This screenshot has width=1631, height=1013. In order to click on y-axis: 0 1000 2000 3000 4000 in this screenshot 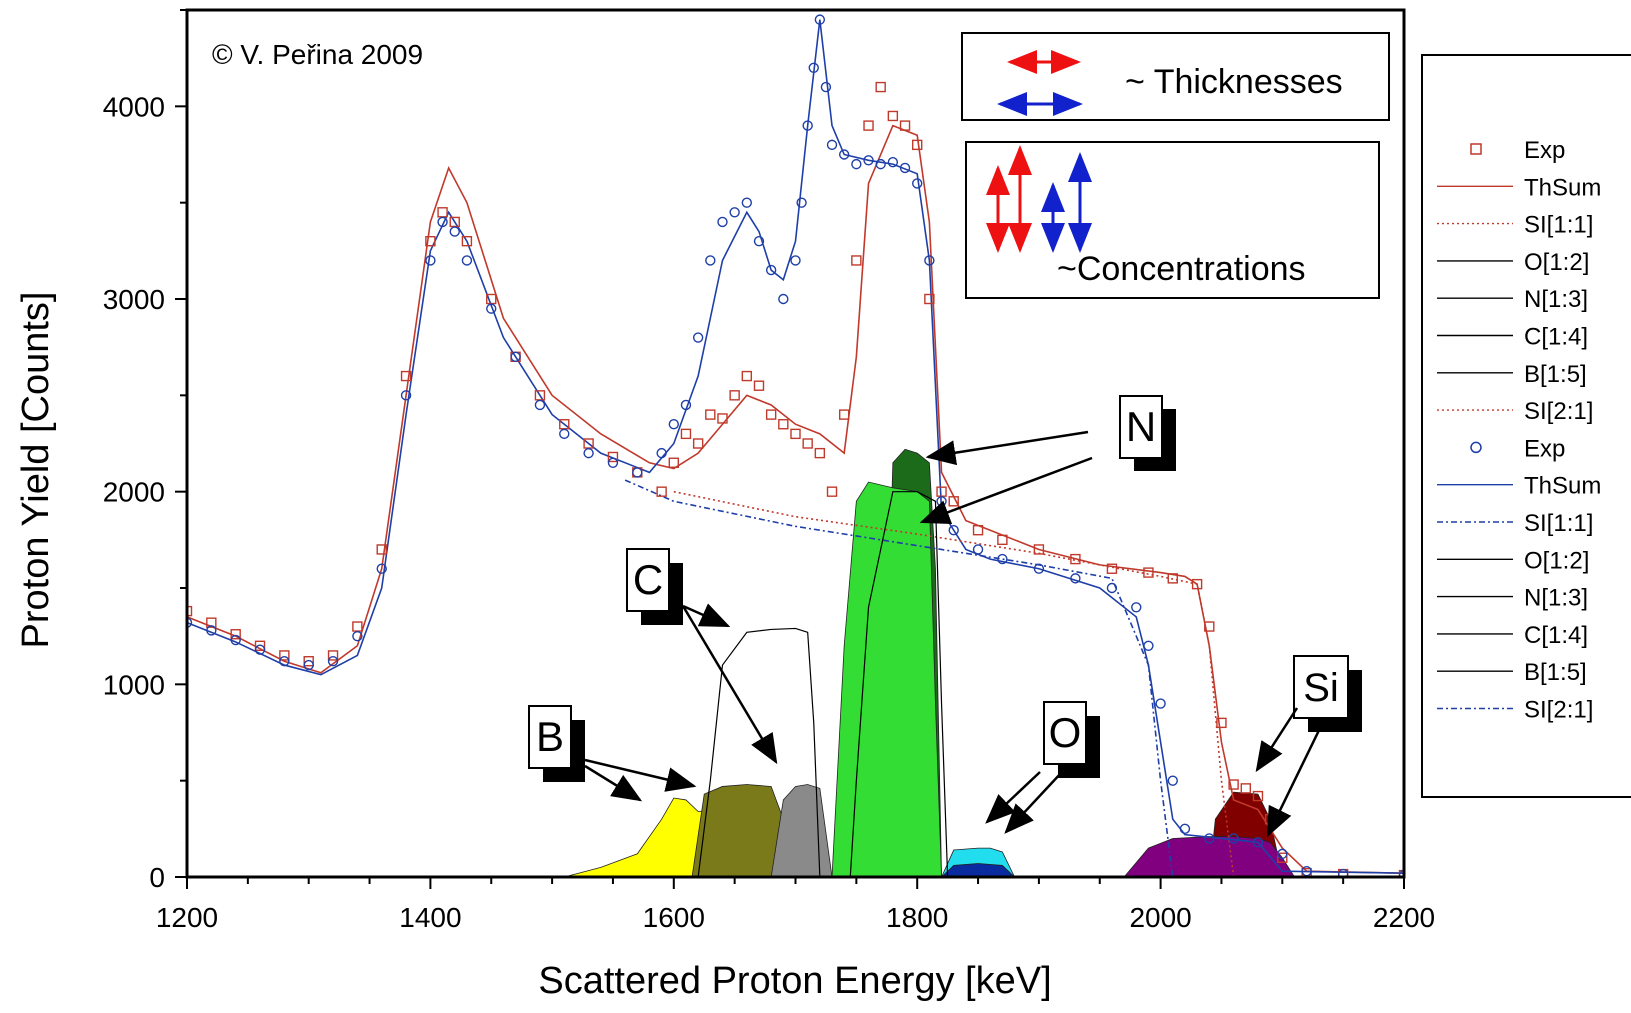, I will do `click(145, 451)`.